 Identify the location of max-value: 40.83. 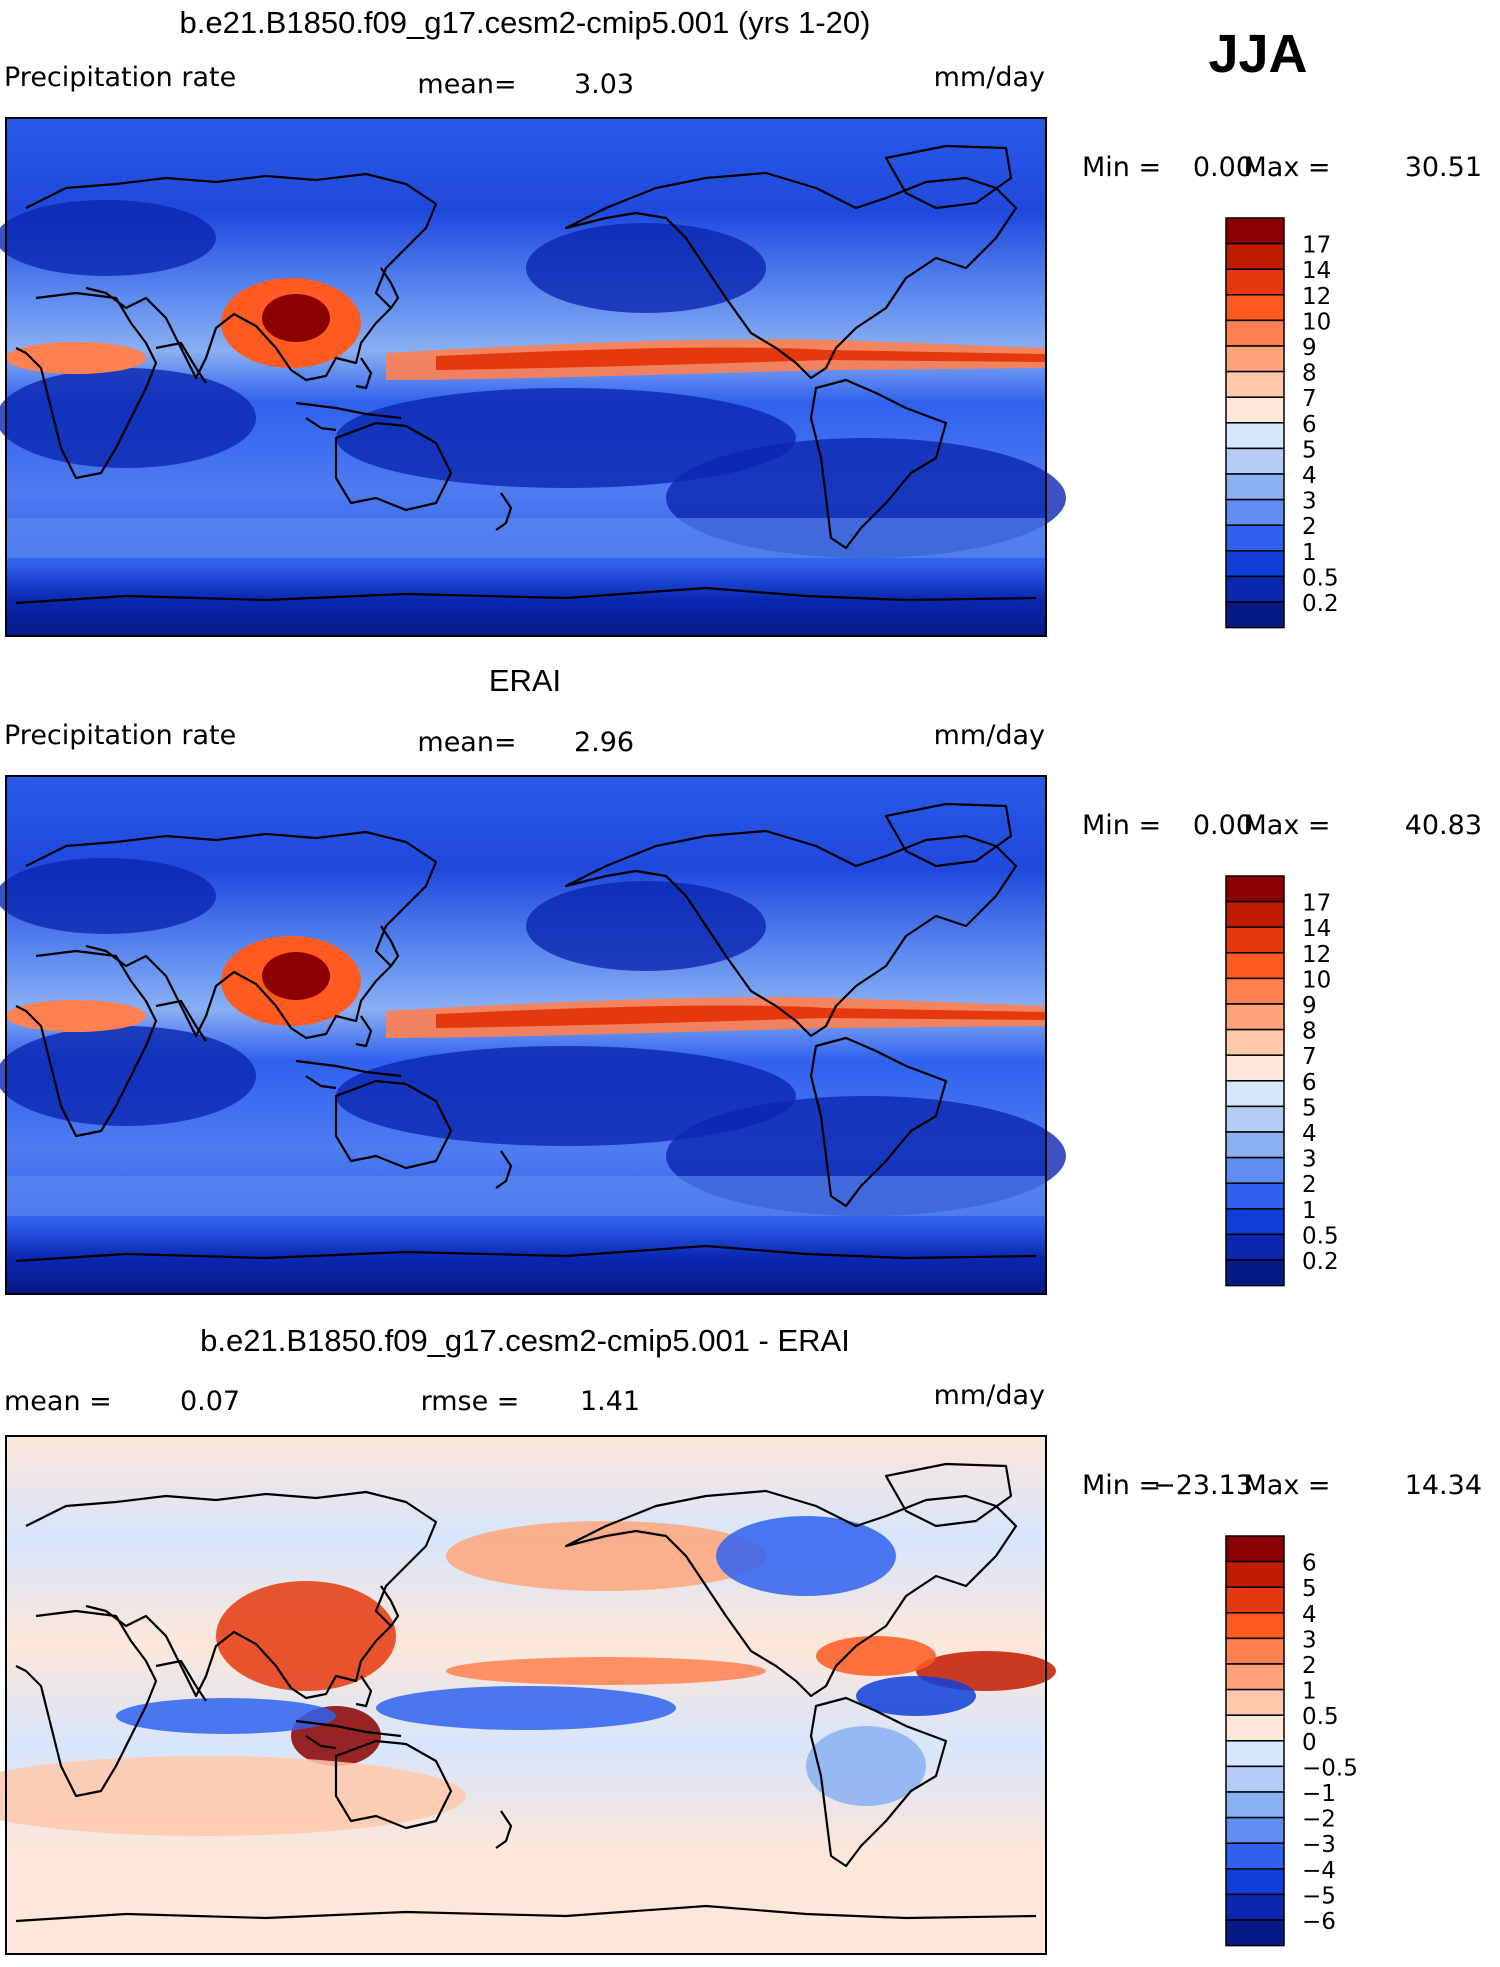
(1443, 825).